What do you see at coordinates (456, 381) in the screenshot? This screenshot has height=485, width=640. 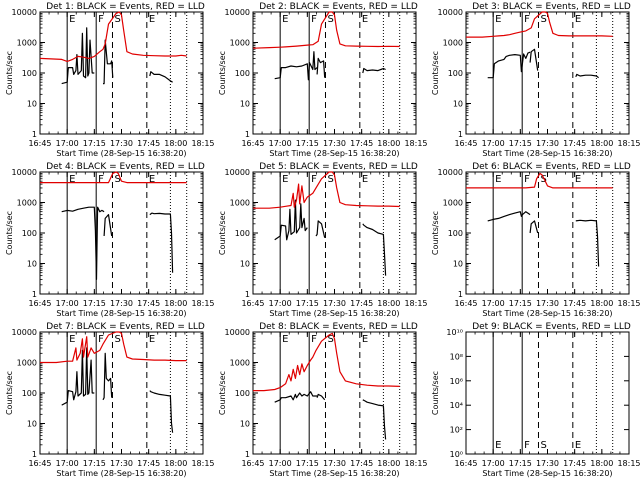 I see `y-tick-label: 10⁶` at bounding box center [456, 381].